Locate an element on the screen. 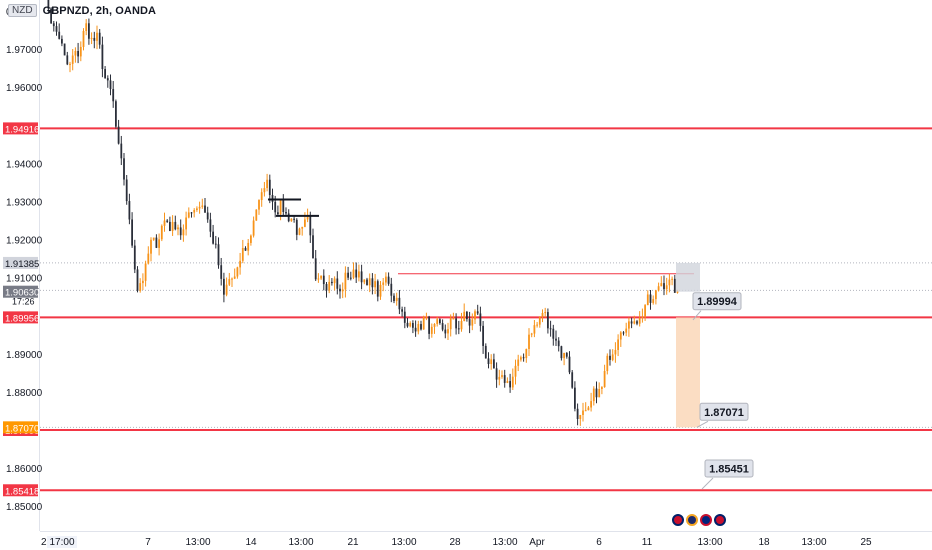 This screenshot has width=932, height=550. x-tick-label: 7 is located at coordinates (148, 542).